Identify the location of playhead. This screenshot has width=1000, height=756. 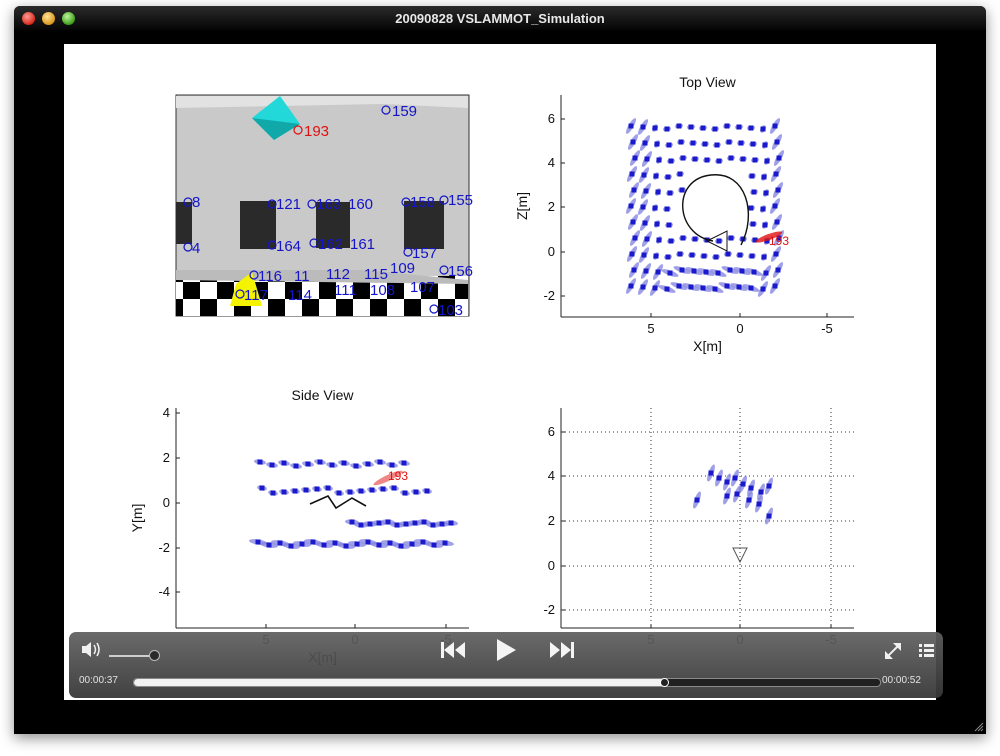
(664, 682).